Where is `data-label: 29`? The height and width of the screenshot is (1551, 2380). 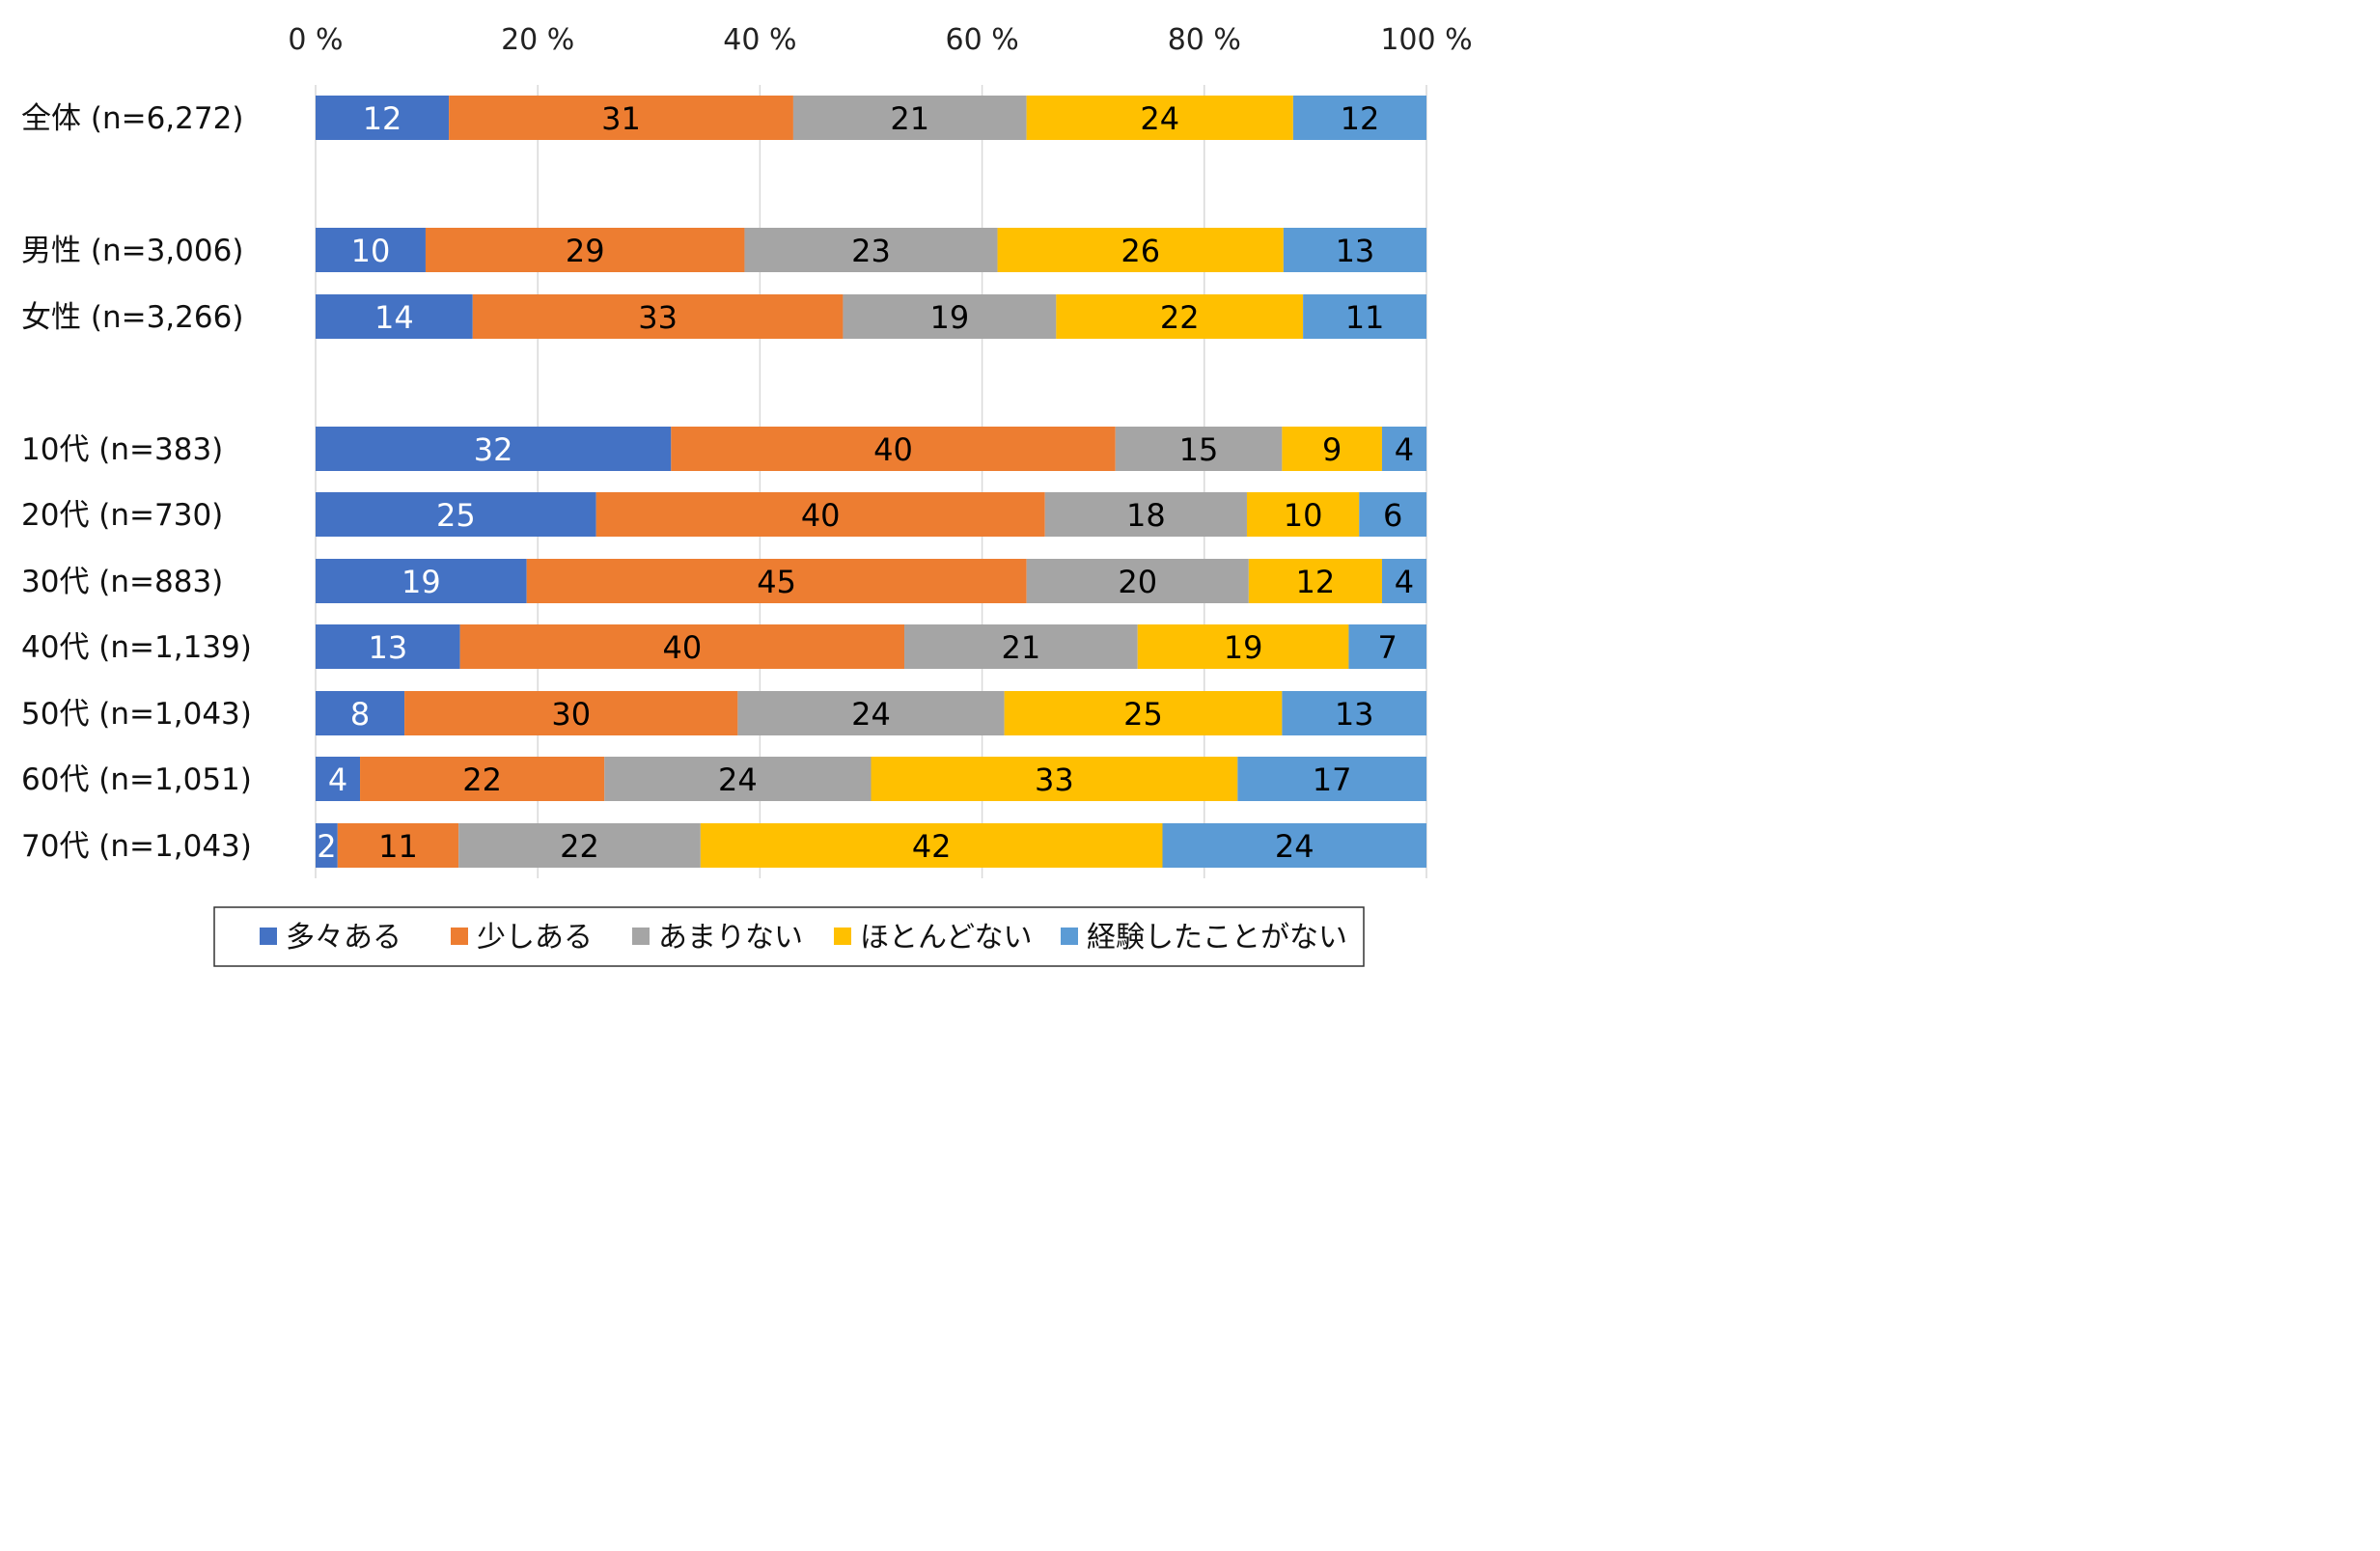 data-label: 29 is located at coordinates (585, 251).